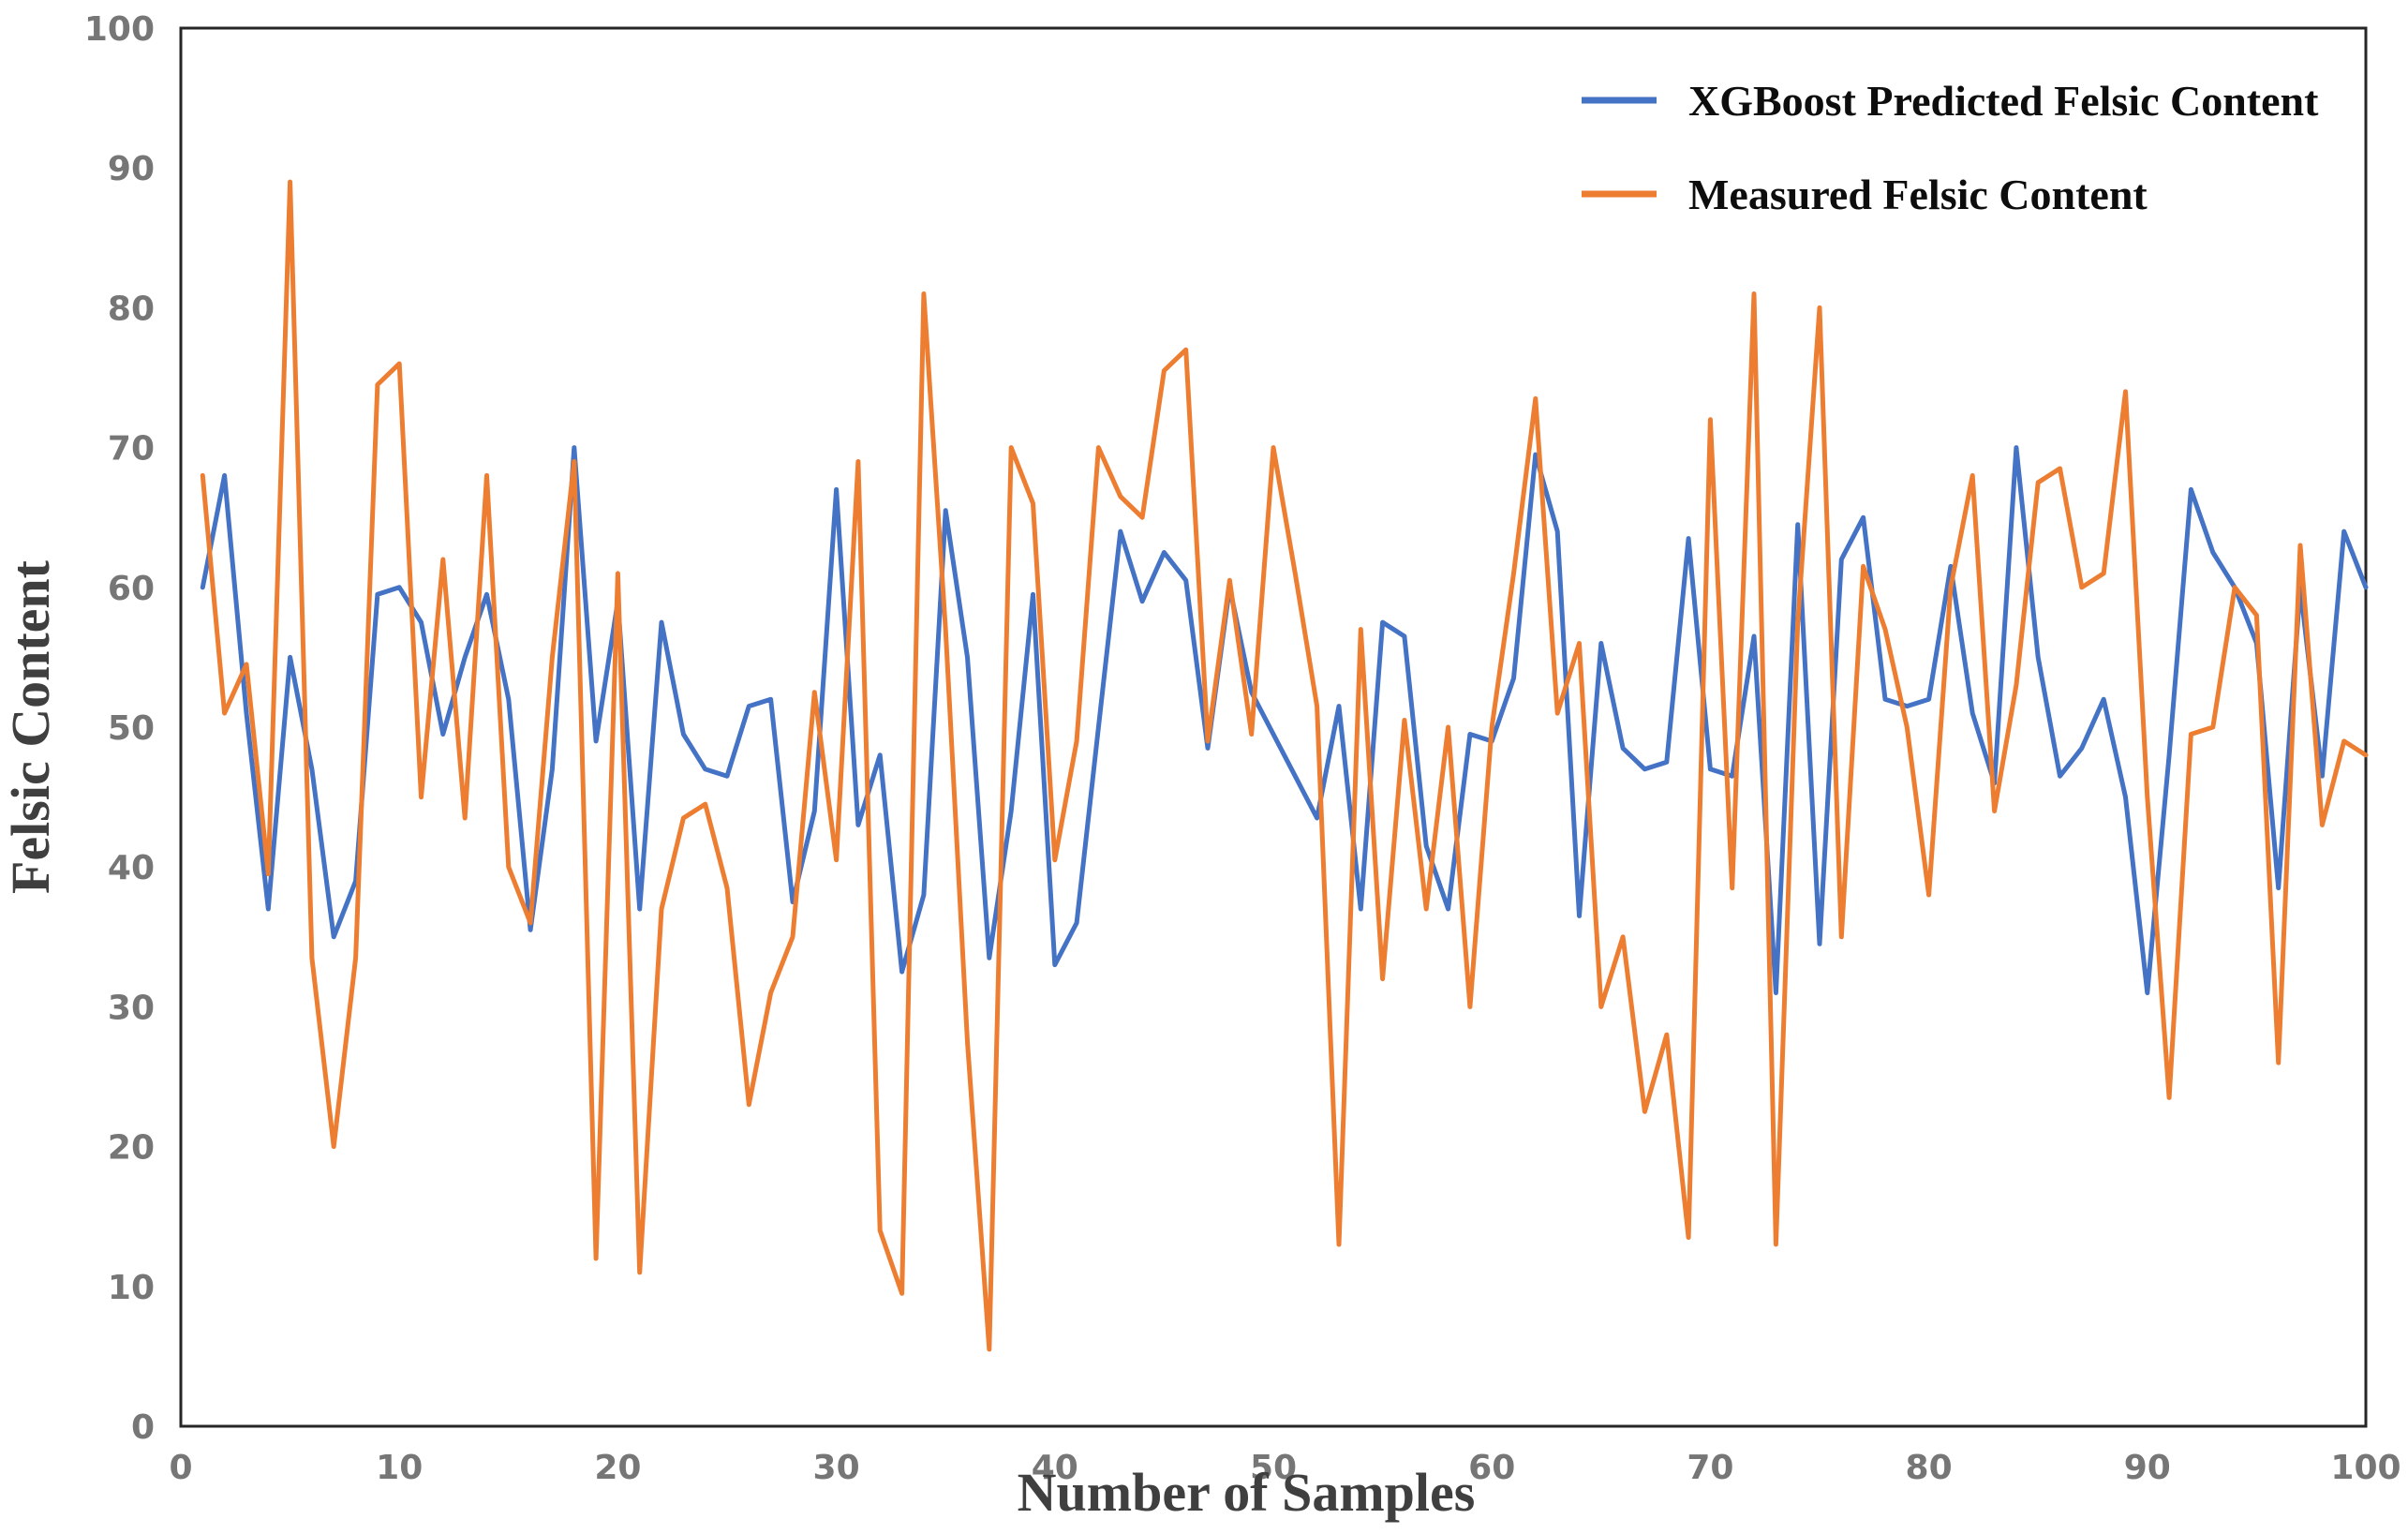 This screenshot has width=2408, height=1534. What do you see at coordinates (119, 29) in the screenshot?
I see `y-tick-label: 100` at bounding box center [119, 29].